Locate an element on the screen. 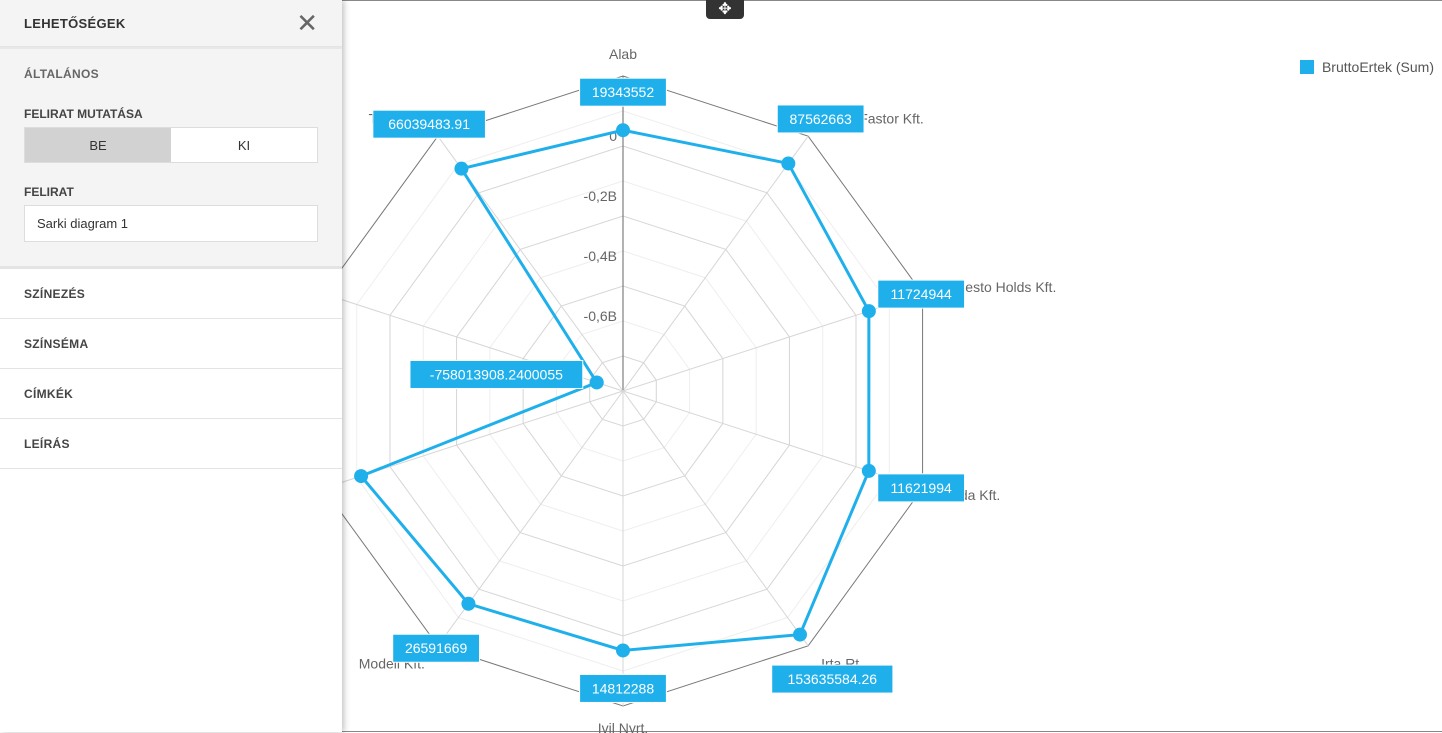 This screenshot has height=733, width=1442. toggle-off-button: KI is located at coordinates (244, 145).